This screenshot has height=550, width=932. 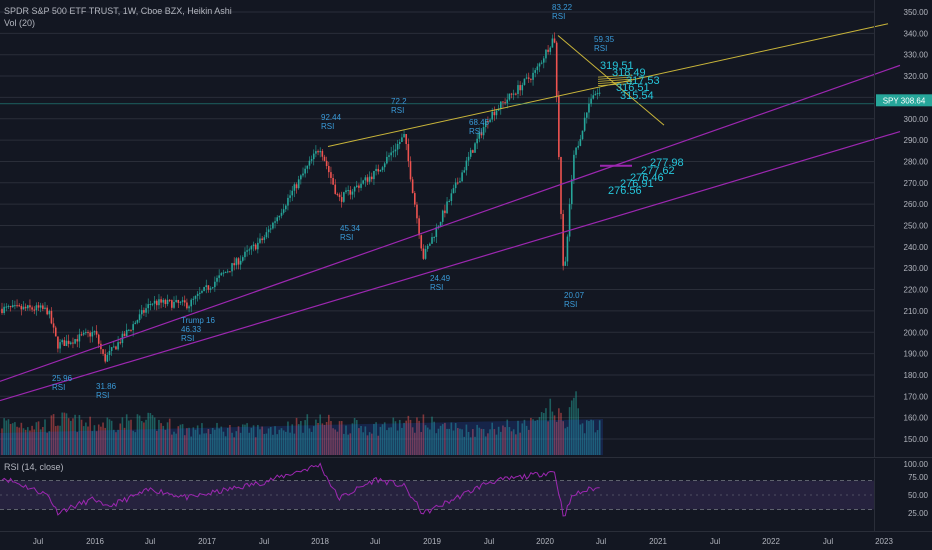 What do you see at coordinates (327, 126) in the screenshot?
I see `annotation-a4: RSI` at bounding box center [327, 126].